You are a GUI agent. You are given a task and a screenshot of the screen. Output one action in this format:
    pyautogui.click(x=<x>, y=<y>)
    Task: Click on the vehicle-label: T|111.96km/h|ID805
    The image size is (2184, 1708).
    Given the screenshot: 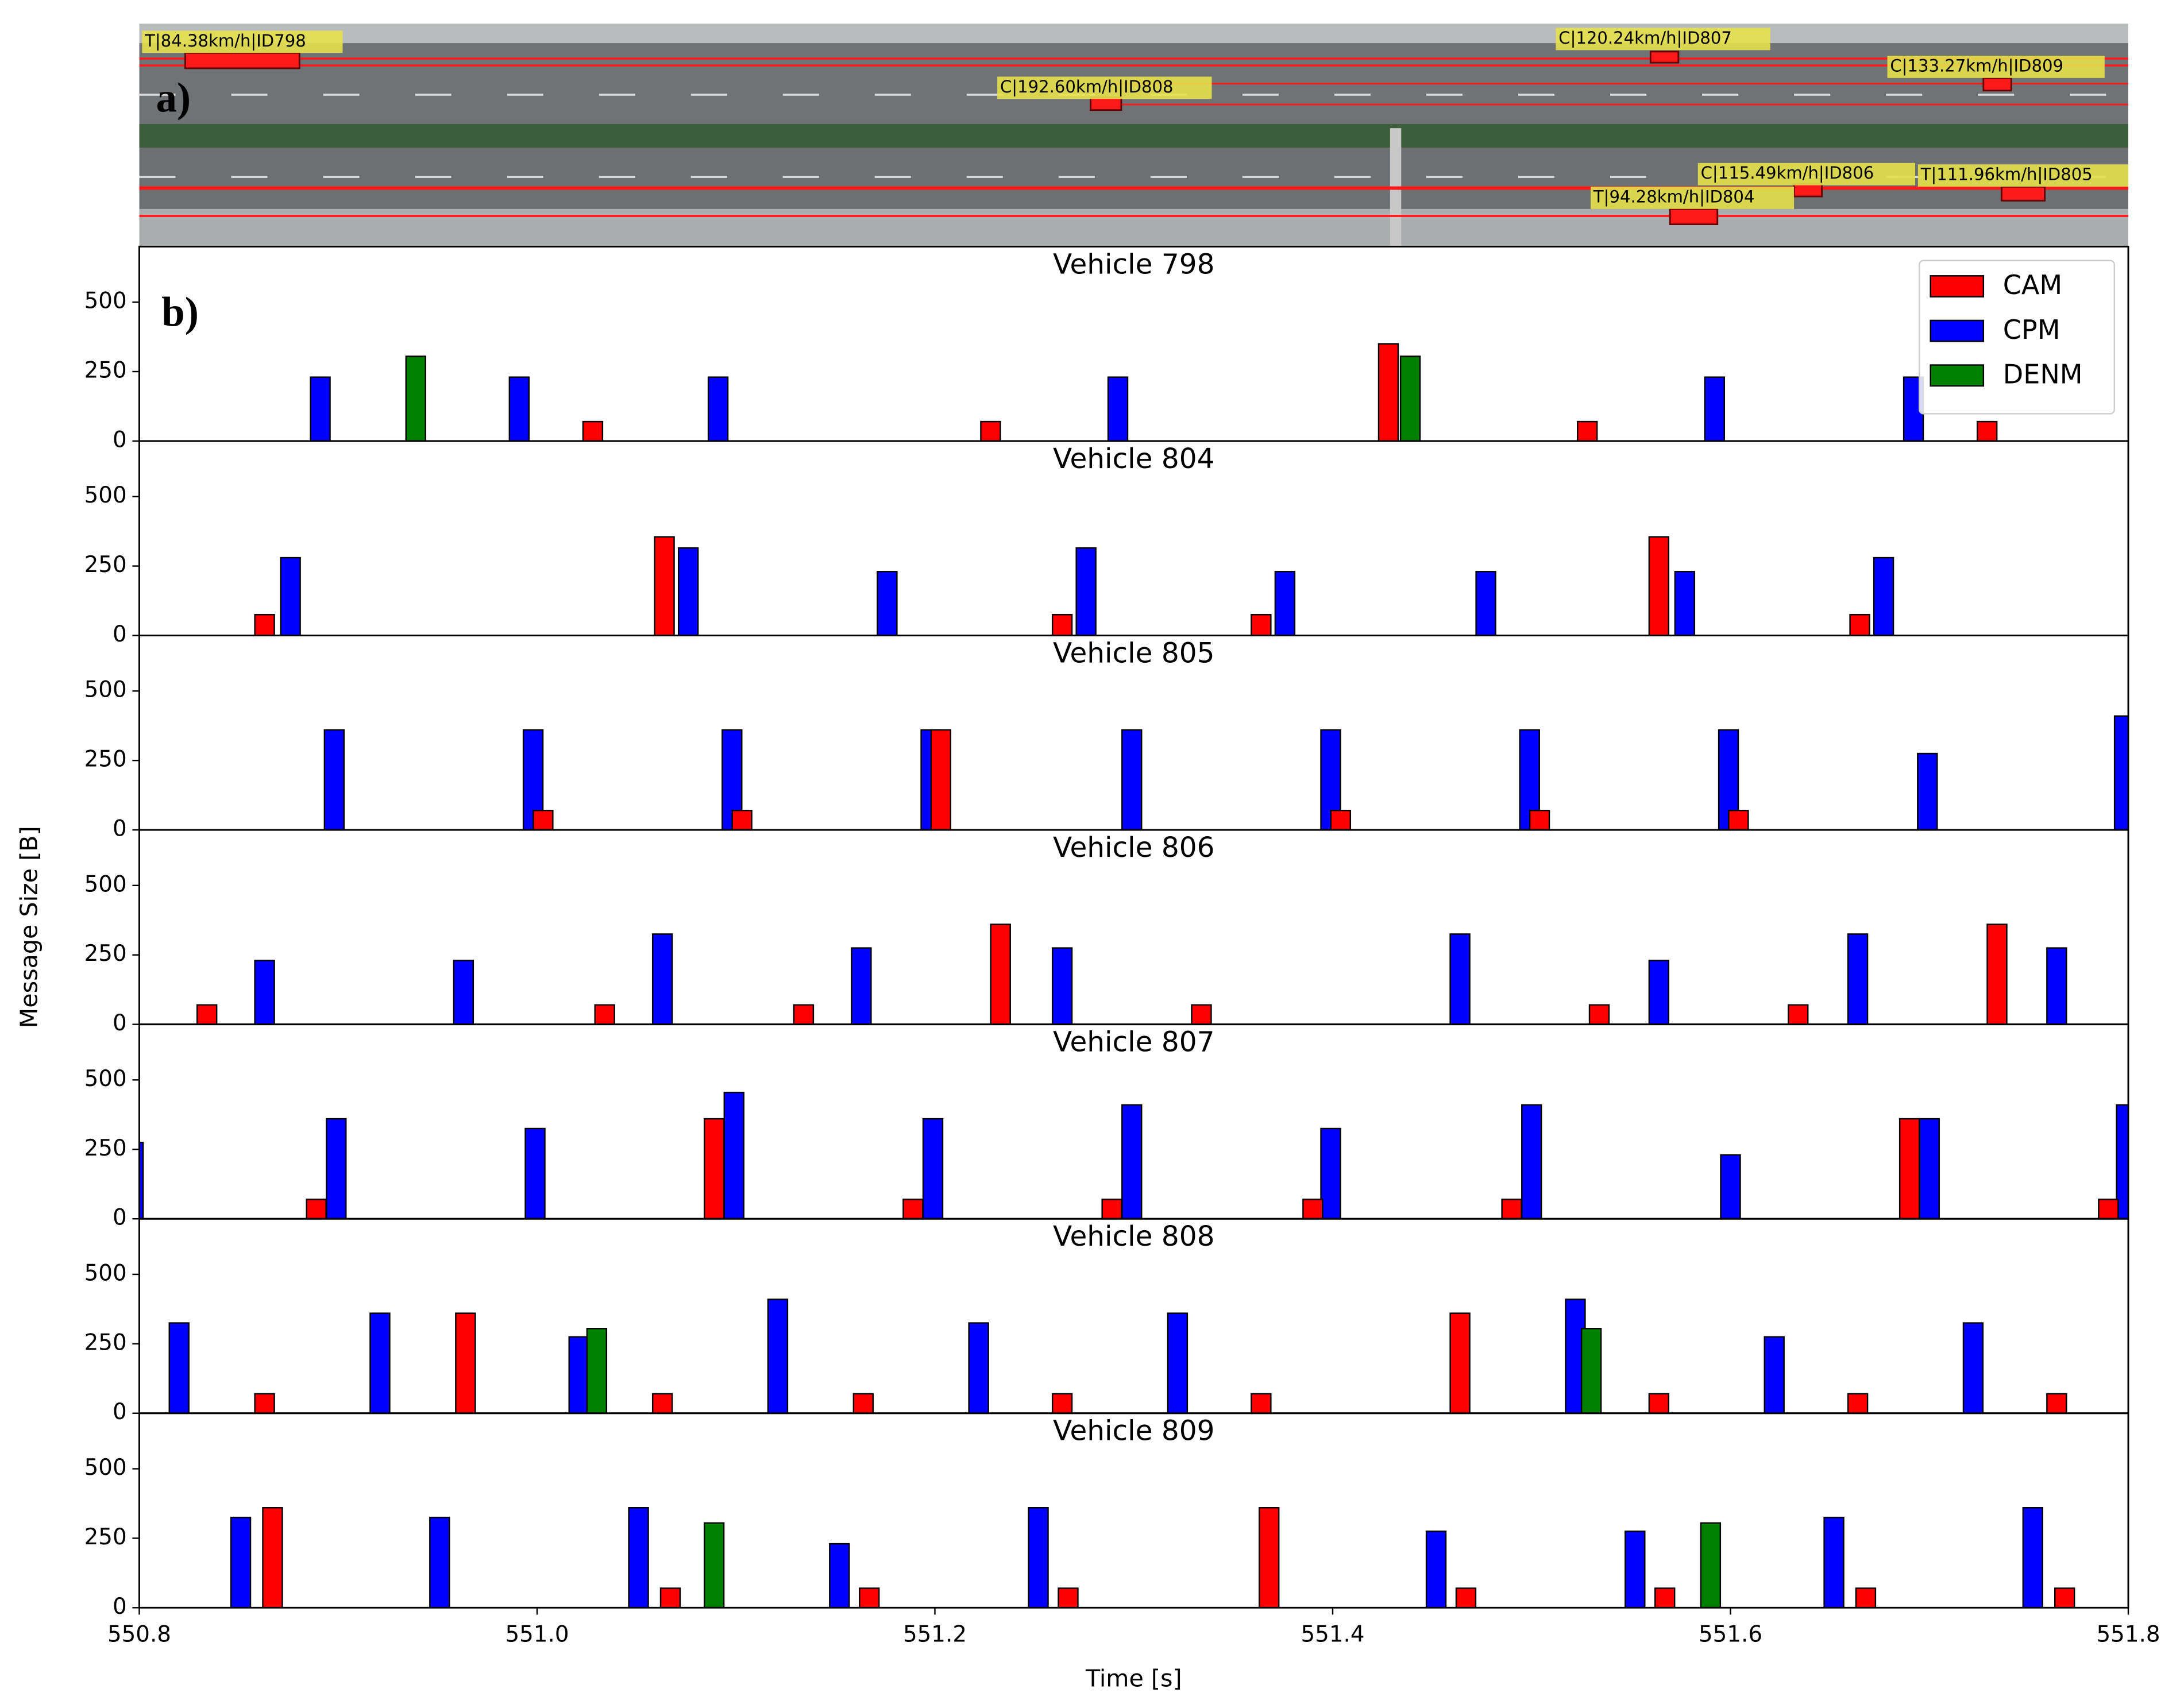 What is the action you would take?
    pyautogui.click(x=2007, y=174)
    